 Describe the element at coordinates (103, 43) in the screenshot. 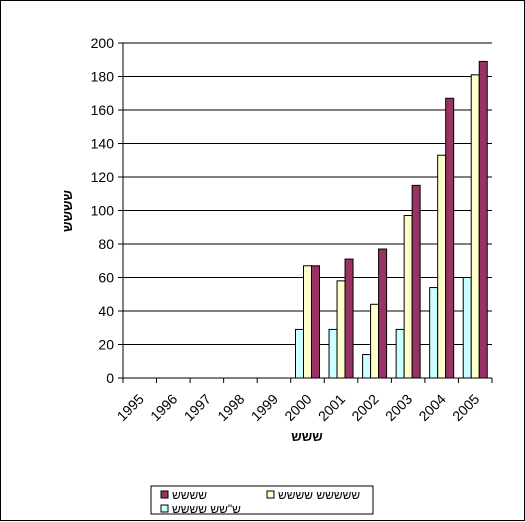

I see `y-tick-label: 200` at that location.